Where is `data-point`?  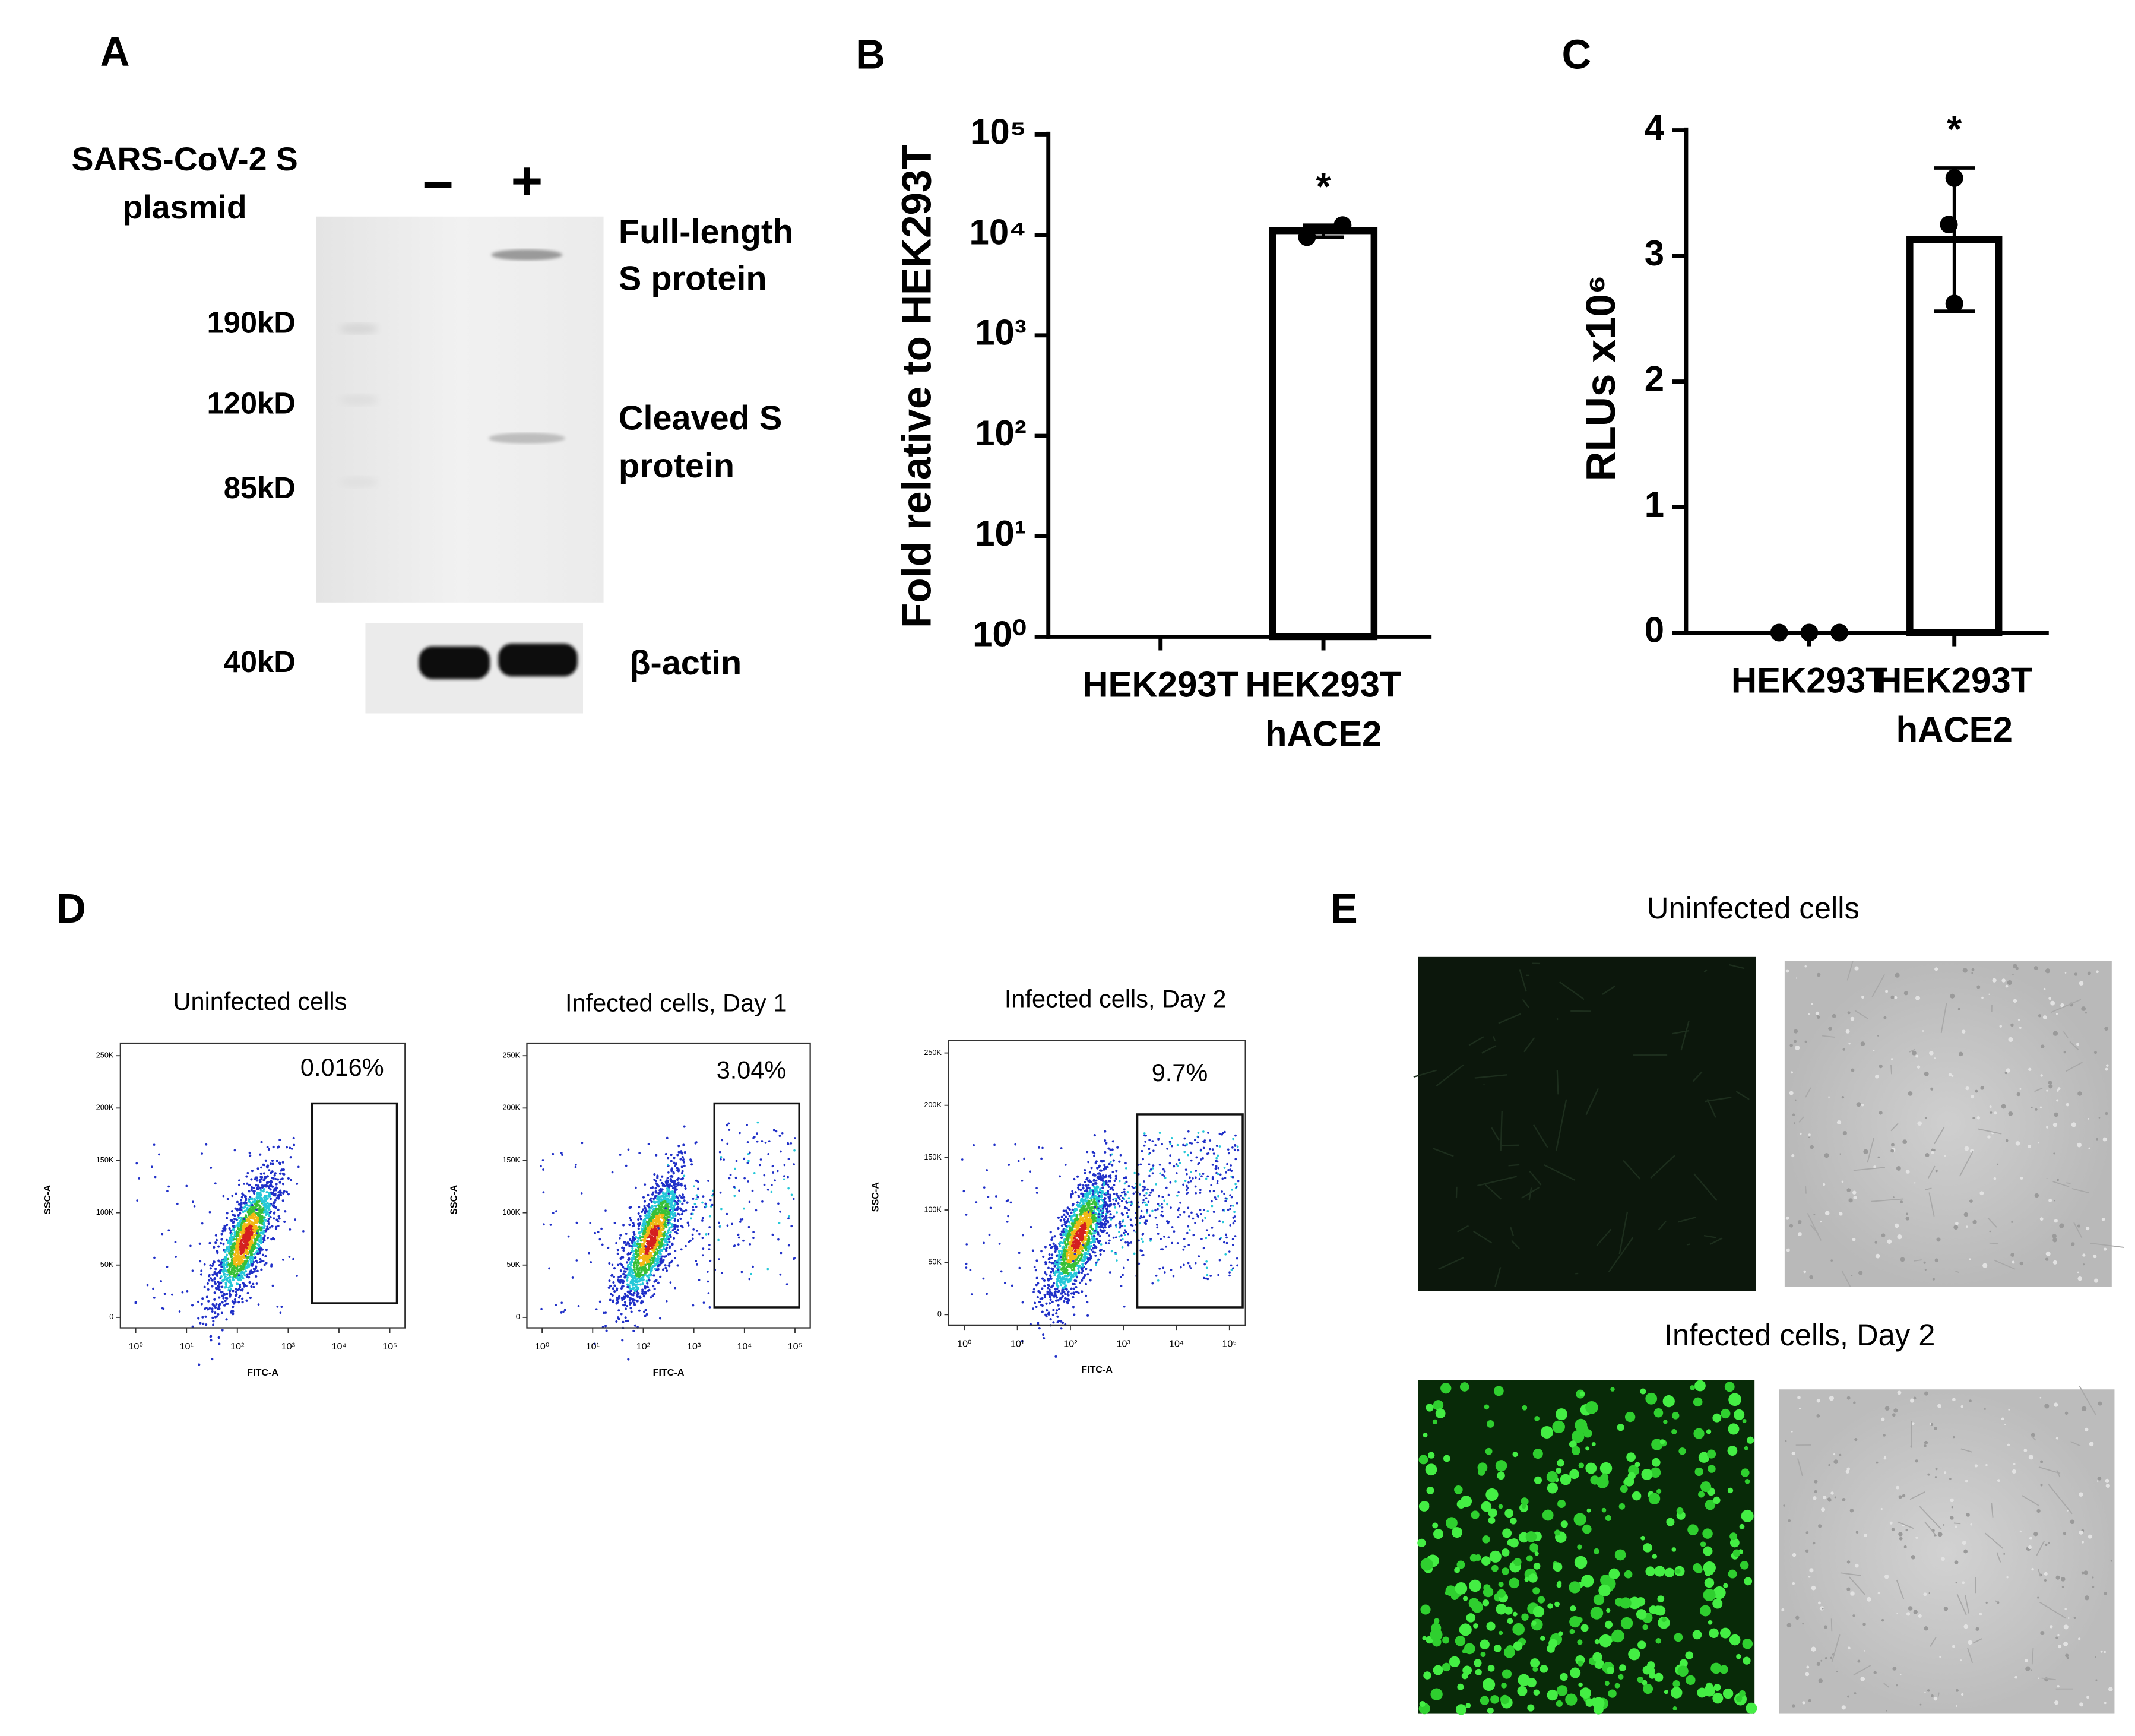 data-point is located at coordinates (1954, 178).